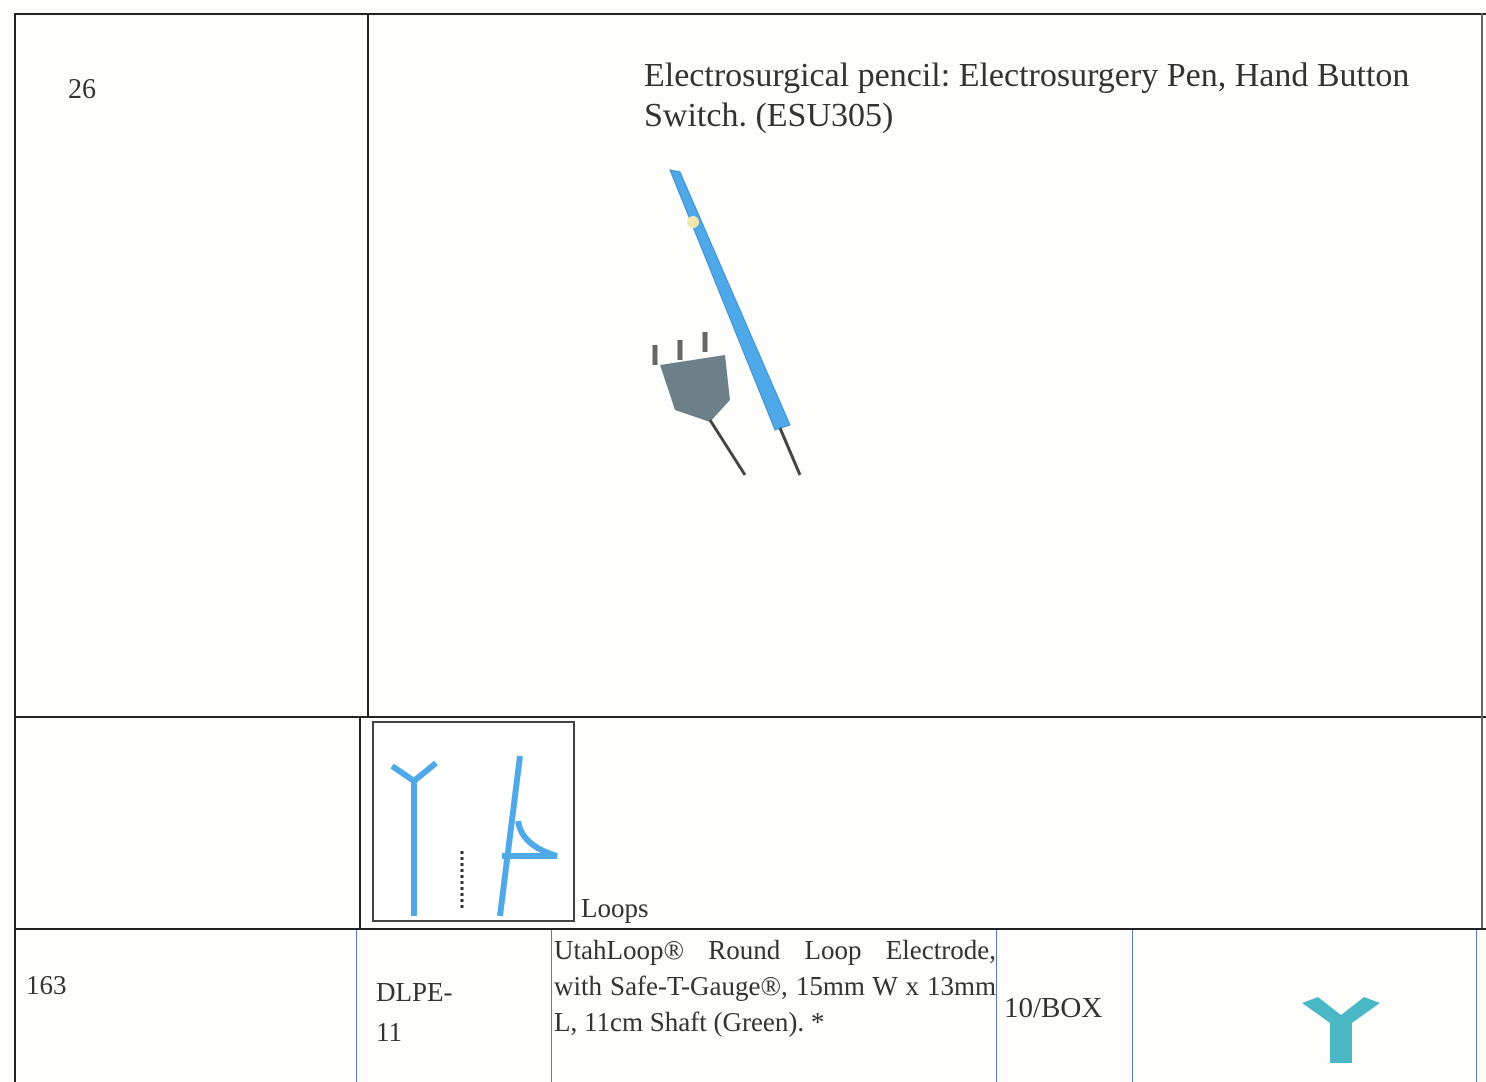  What do you see at coordinates (615, 908) in the screenshot?
I see `loops-caption: Loops` at bounding box center [615, 908].